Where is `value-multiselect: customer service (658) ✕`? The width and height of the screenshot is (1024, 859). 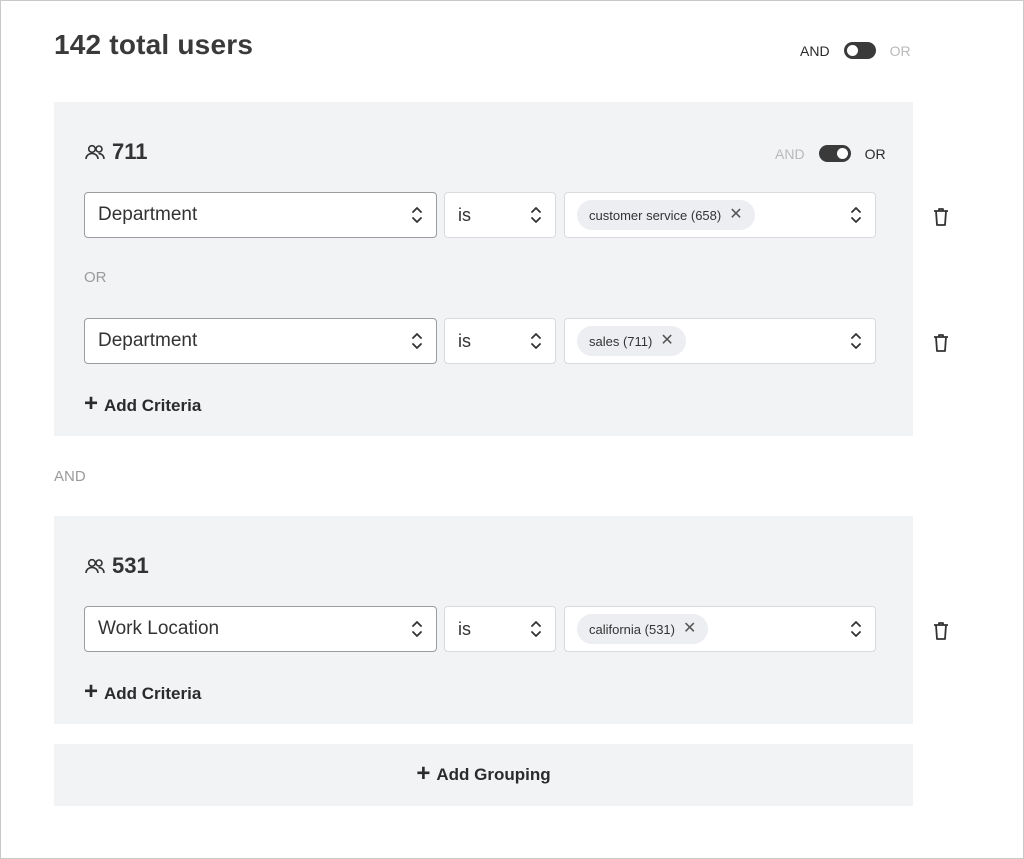 value-multiselect: customer service (658) ✕ is located at coordinates (720, 215).